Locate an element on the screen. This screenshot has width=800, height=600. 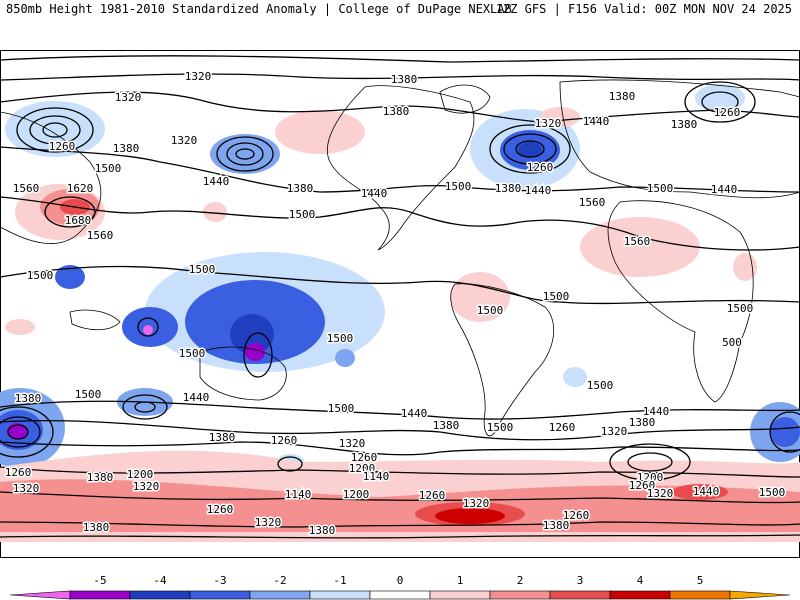
colorbar-tick-label: -5 is located at coordinates (99, 580).